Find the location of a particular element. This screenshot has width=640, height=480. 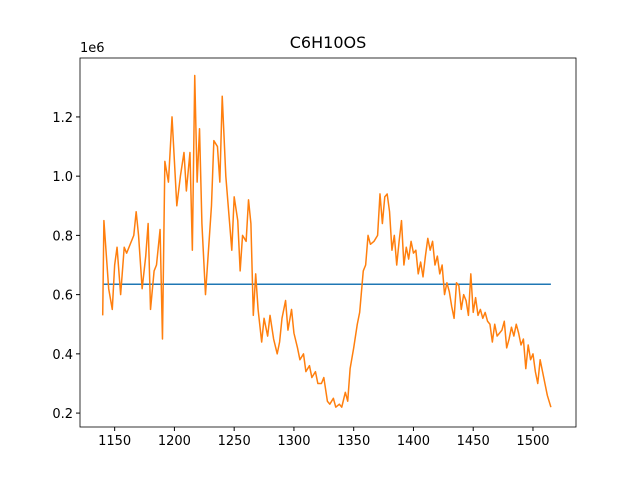

y-tick-label: 1.2 is located at coordinates (62, 118).